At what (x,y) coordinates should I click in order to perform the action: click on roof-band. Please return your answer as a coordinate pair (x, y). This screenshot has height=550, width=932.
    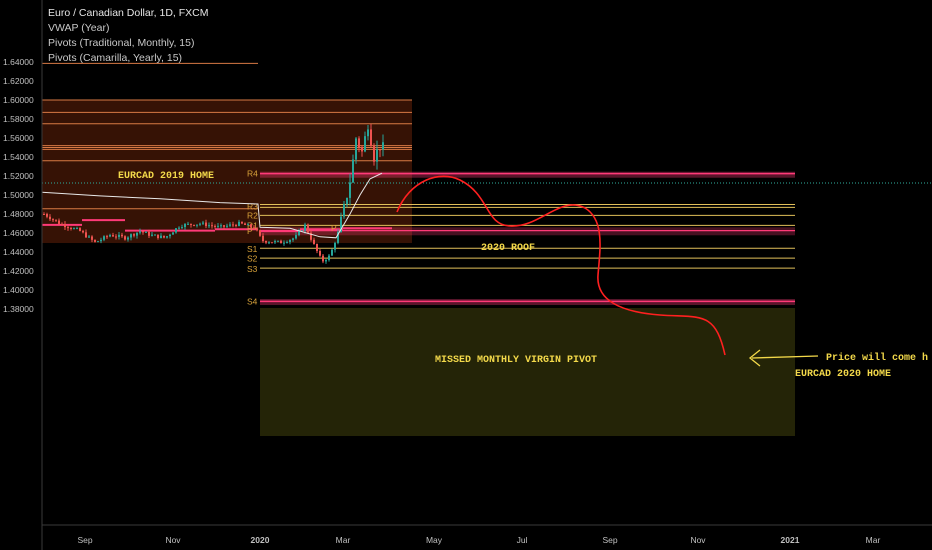
    Looking at the image, I should click on (527, 174).